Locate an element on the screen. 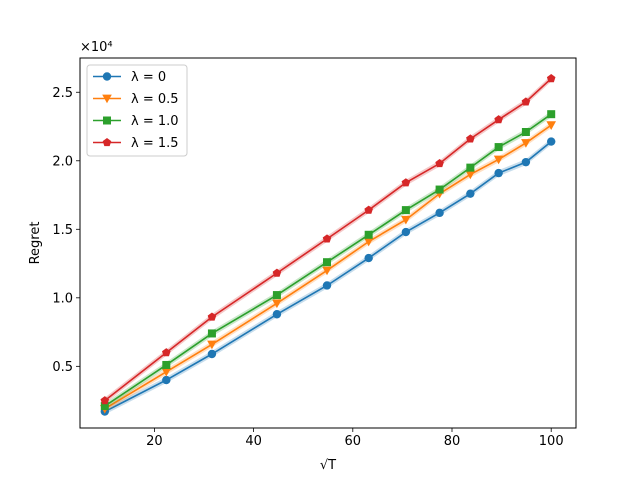 This screenshot has width=640, height=480. legend-label: λ = 1.5 is located at coordinates (155, 143).